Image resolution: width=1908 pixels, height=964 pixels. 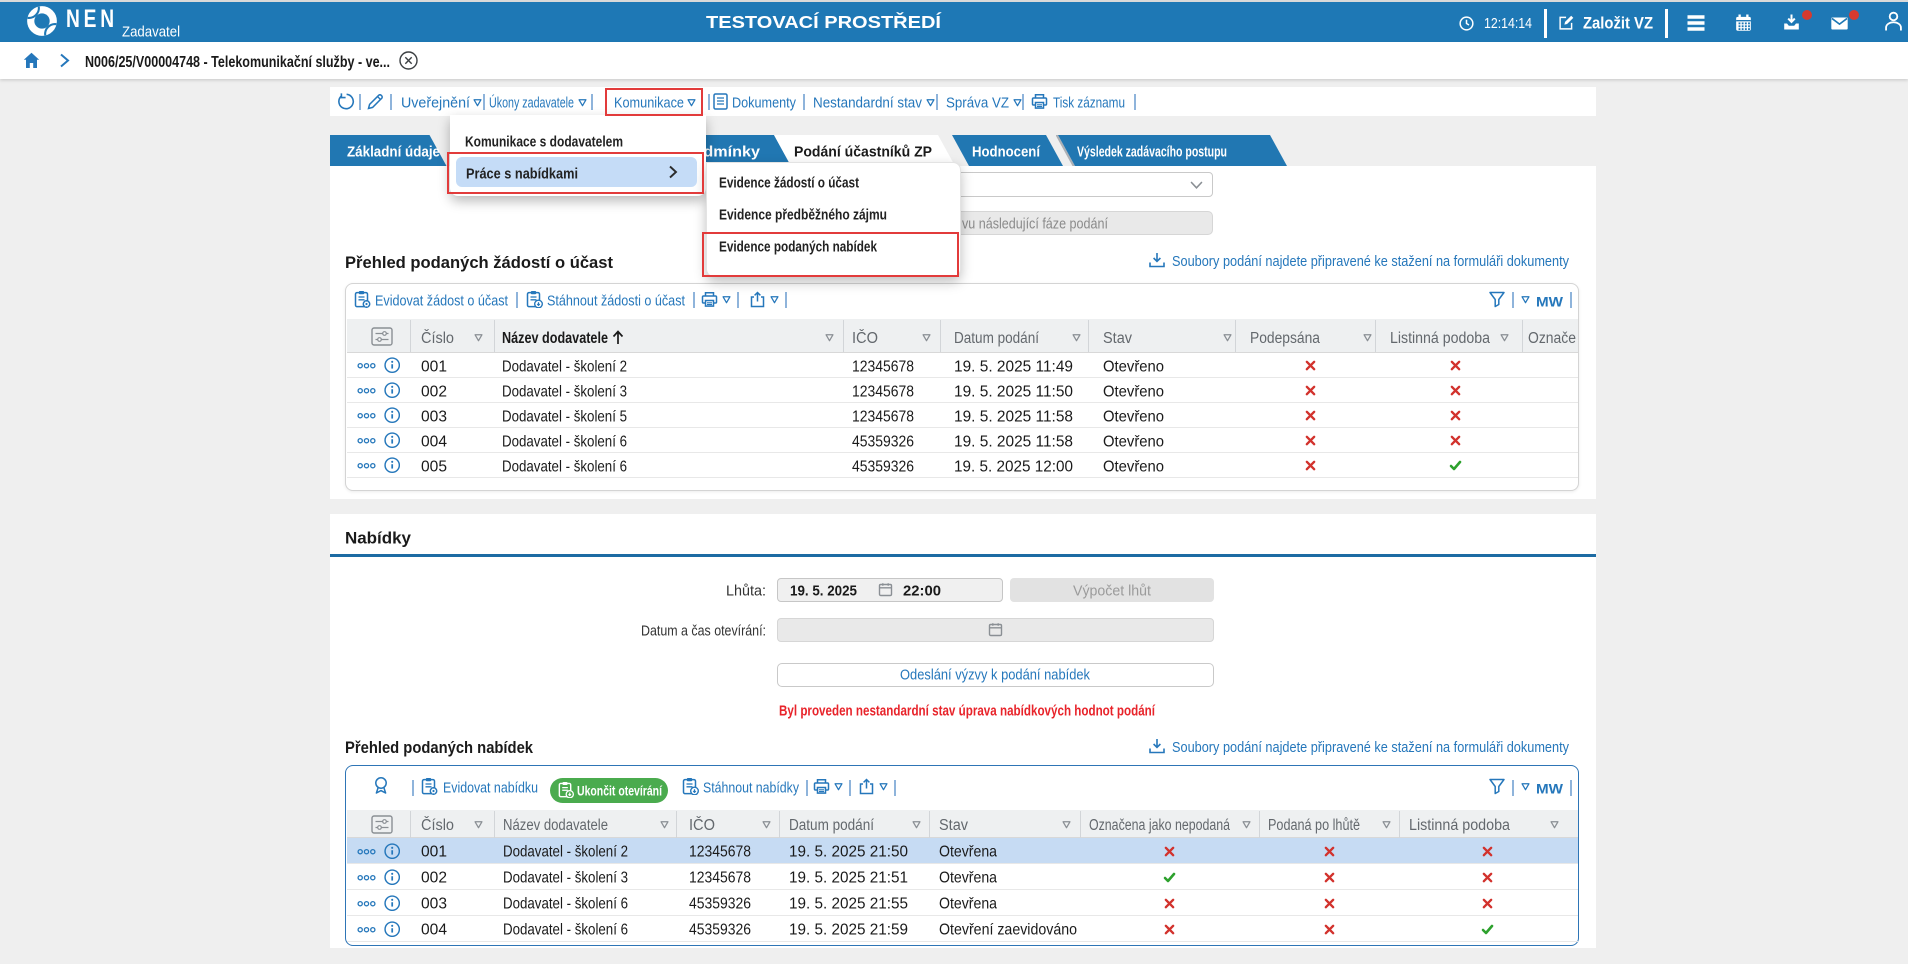 I want to click on svg-text: Evidovat nabídku, so click(x=490, y=788).